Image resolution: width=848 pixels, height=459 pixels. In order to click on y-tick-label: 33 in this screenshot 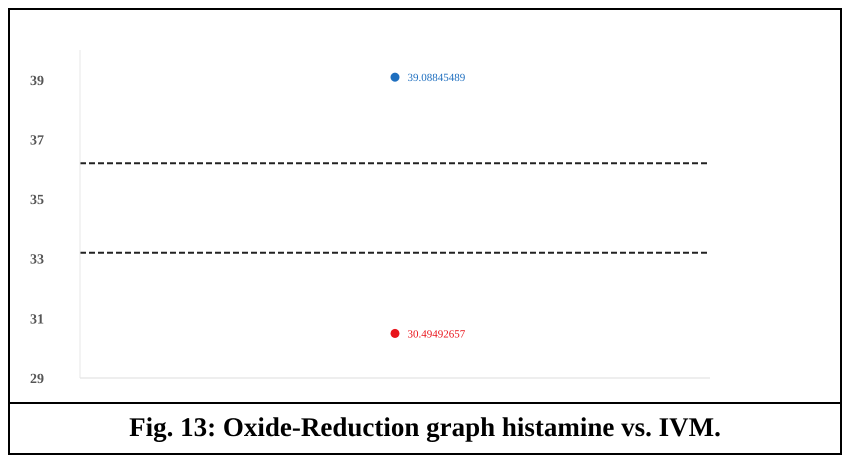, I will do `click(37, 260)`.